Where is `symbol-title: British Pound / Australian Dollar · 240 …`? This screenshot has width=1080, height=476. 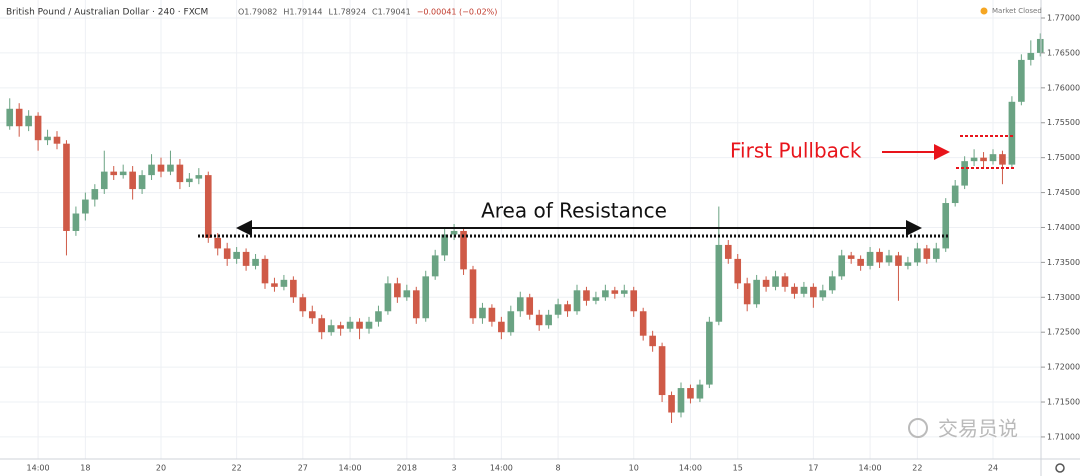 symbol-title: British Pound / Australian Dollar · 240 … is located at coordinates (107, 13).